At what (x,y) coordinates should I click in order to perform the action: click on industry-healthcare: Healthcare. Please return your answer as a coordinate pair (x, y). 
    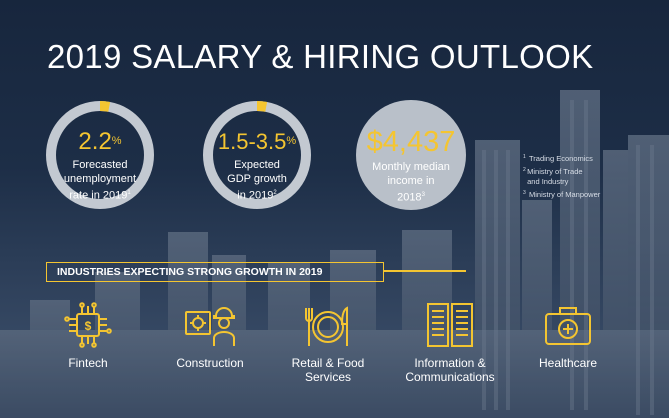
    Looking at the image, I should click on (568, 336).